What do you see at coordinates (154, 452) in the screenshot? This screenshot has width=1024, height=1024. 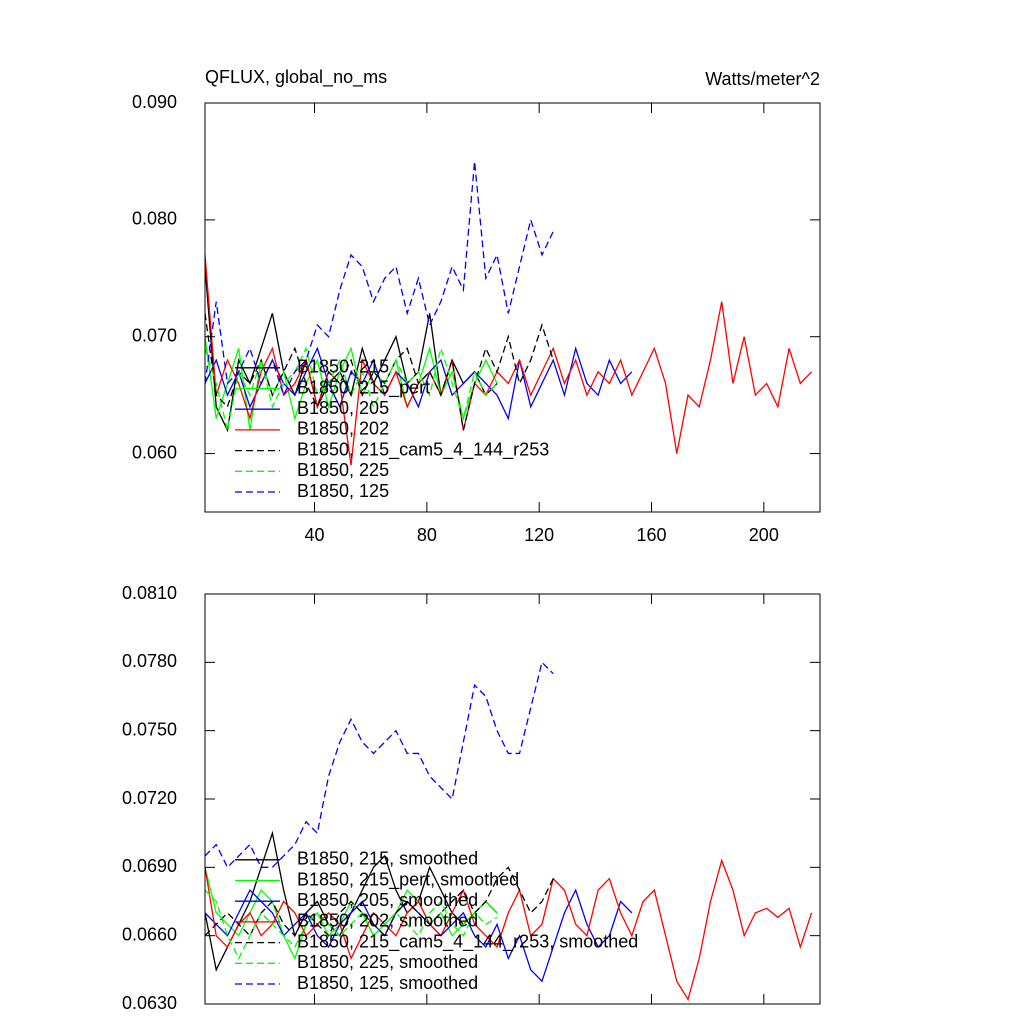 I see `y-tick-label: 0.060` at bounding box center [154, 452].